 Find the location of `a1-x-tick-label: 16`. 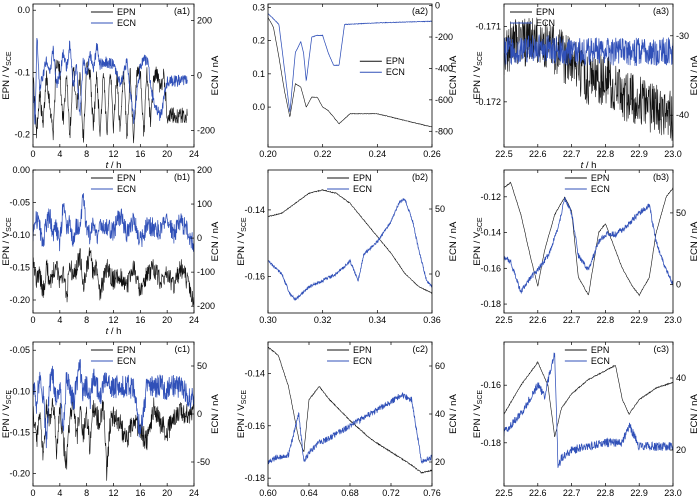

a1-x-tick-label: 16 is located at coordinates (140, 154).